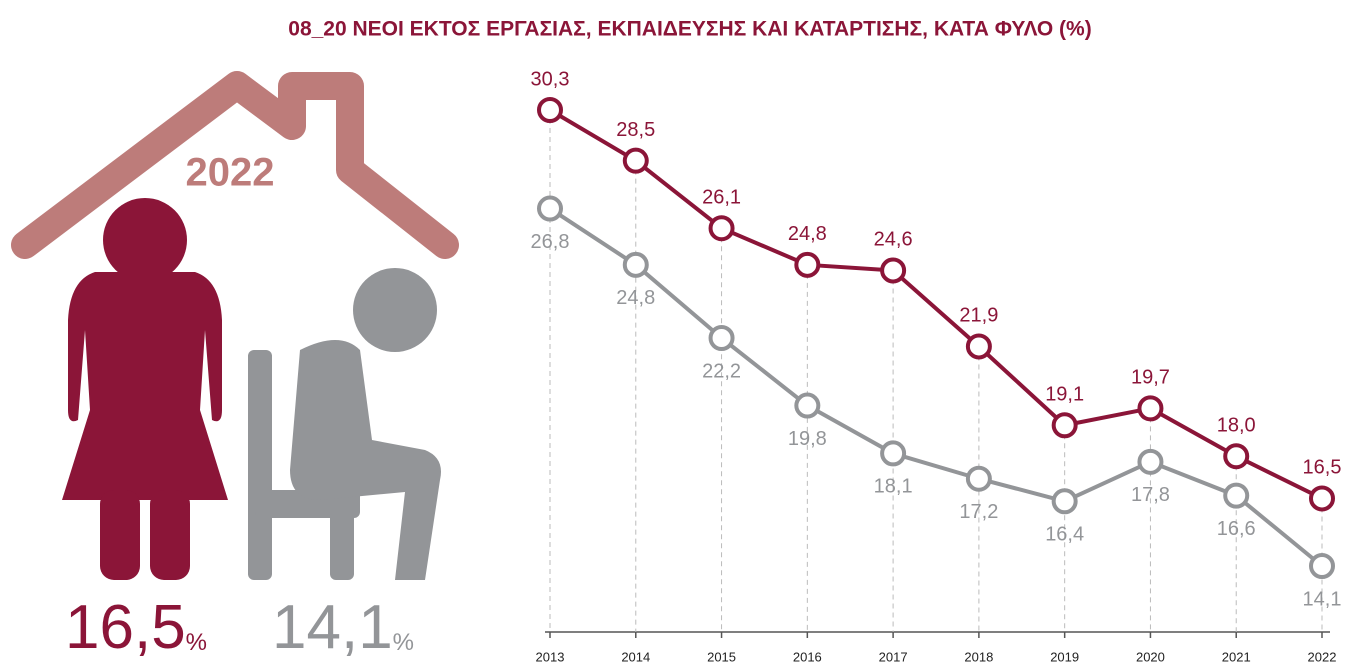 This screenshot has height=668, width=1350. I want to click on value-label: 19,1, so click(1064, 395).